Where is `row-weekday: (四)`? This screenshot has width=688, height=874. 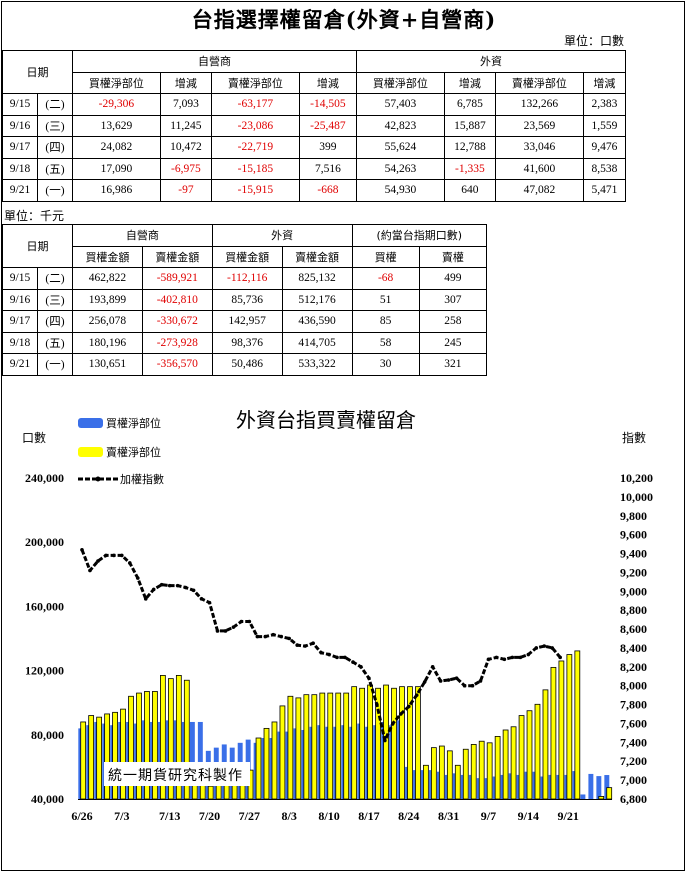 row-weekday: (四) is located at coordinates (55, 321).